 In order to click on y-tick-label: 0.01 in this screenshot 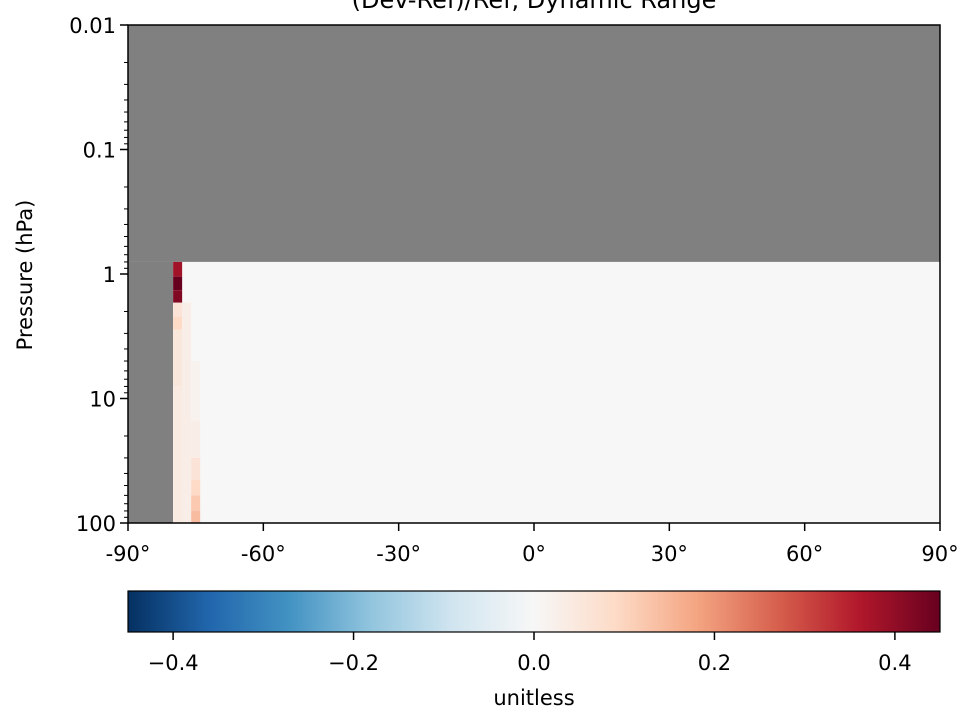, I will do `click(92, 26)`.